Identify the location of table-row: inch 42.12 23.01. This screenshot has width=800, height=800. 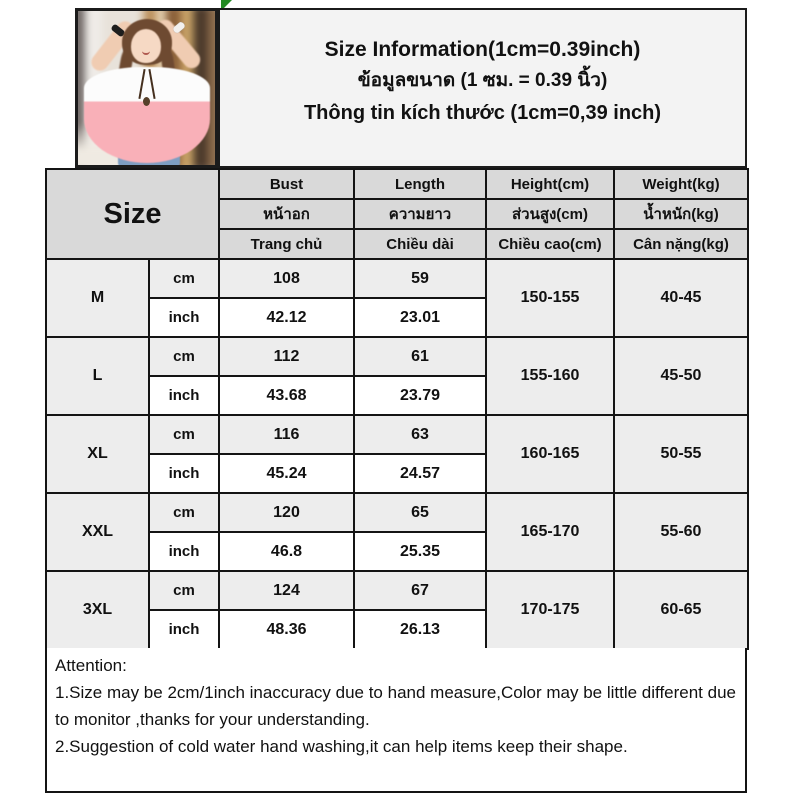
(397, 317).